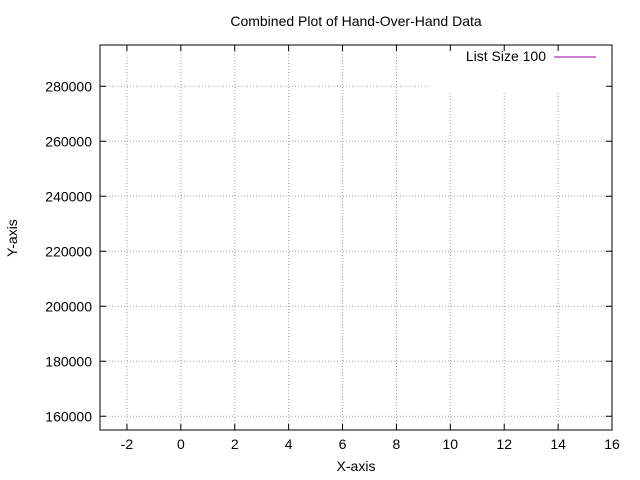 This screenshot has width=640, height=480. Describe the element at coordinates (68, 361) in the screenshot. I see `y-tick-label: 180000` at that location.